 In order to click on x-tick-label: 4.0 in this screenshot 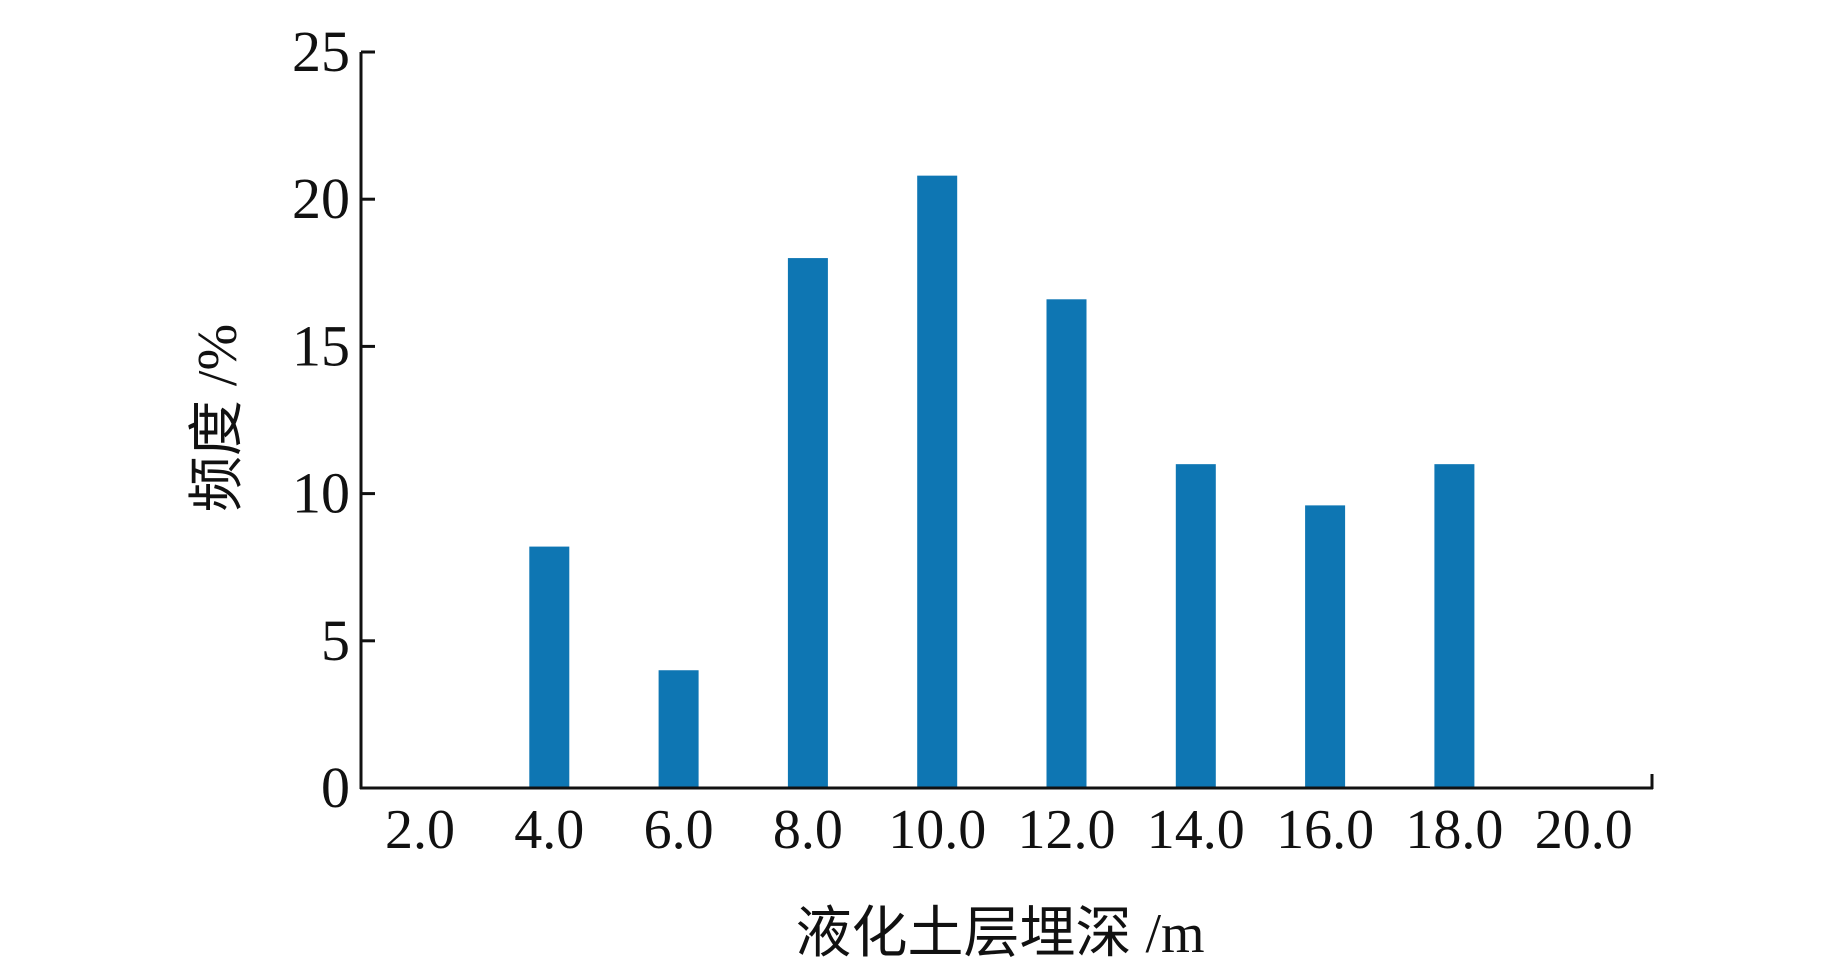, I will do `click(549, 830)`.